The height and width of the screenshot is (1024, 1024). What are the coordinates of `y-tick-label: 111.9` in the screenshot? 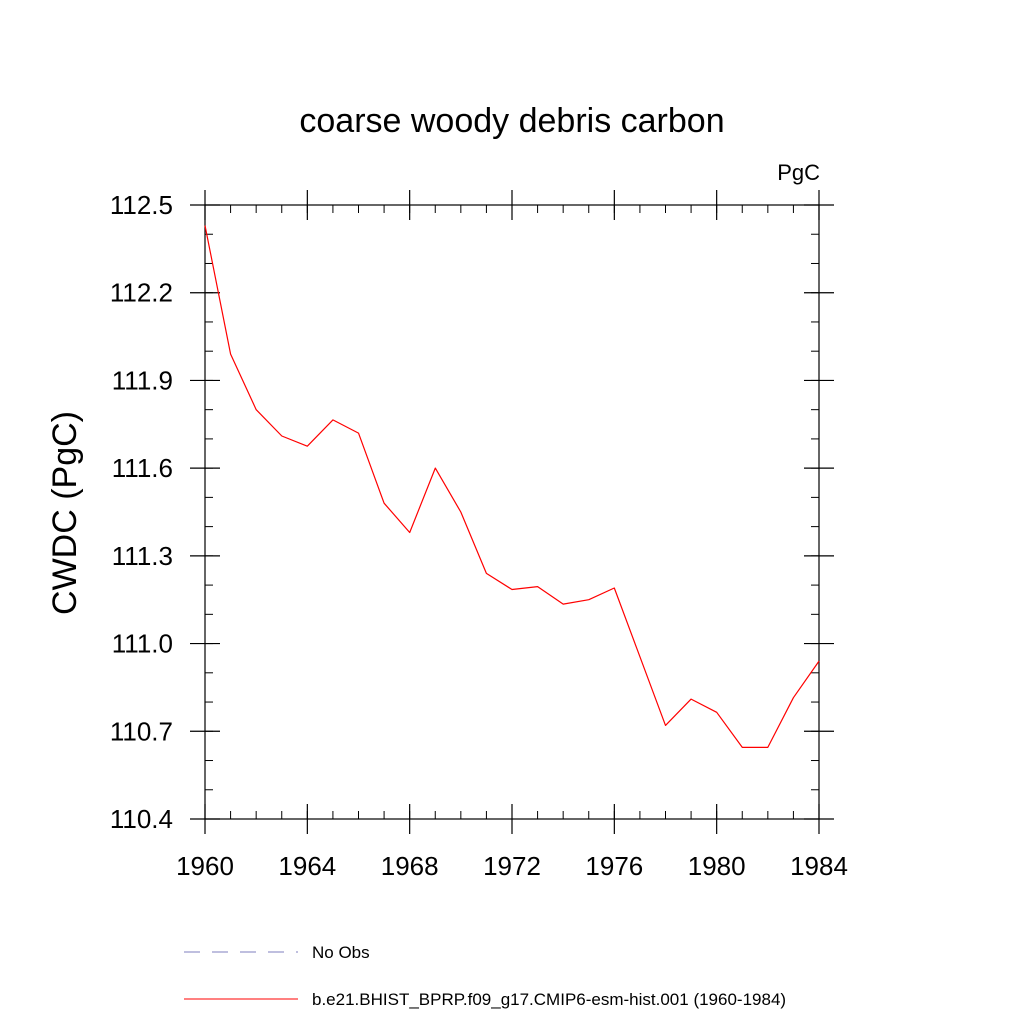 It's located at (142, 380).